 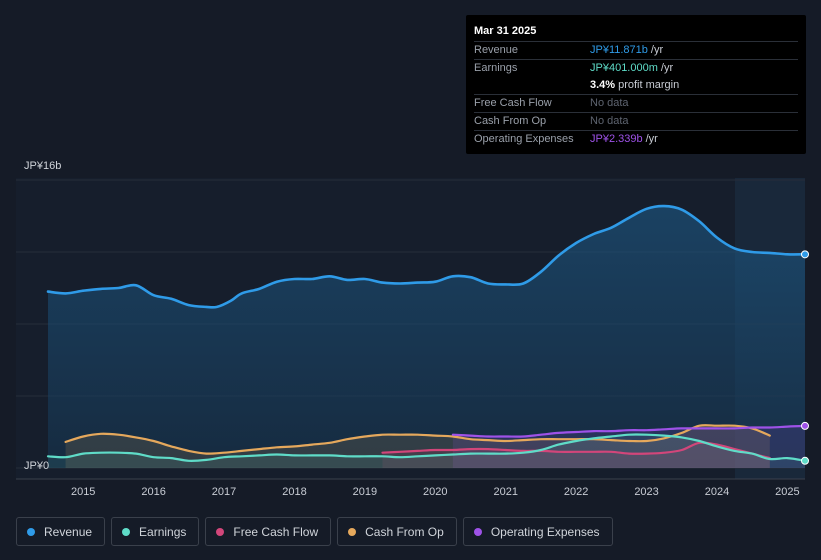 I want to click on x-tick-label: 2024, so click(x=717, y=492).